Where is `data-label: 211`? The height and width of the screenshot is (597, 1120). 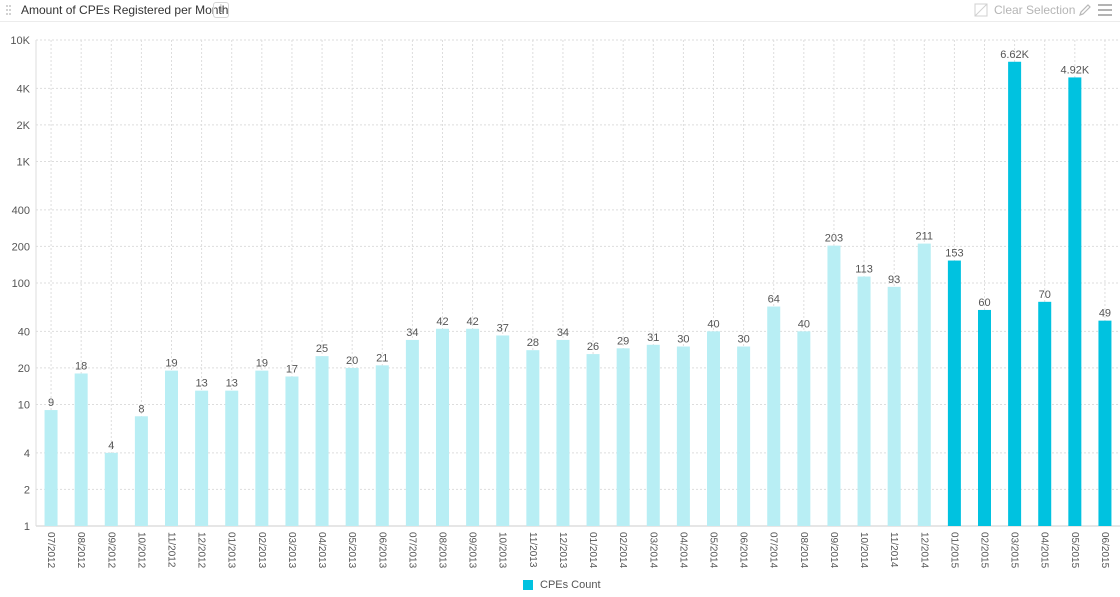 data-label: 211 is located at coordinates (925, 237).